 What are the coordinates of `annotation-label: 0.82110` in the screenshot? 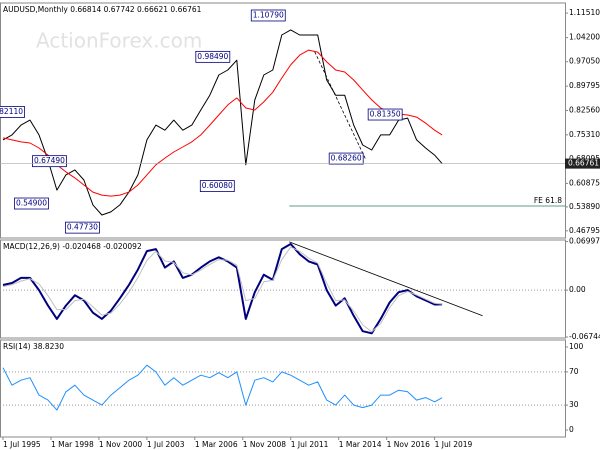 It's located at (11, 111).